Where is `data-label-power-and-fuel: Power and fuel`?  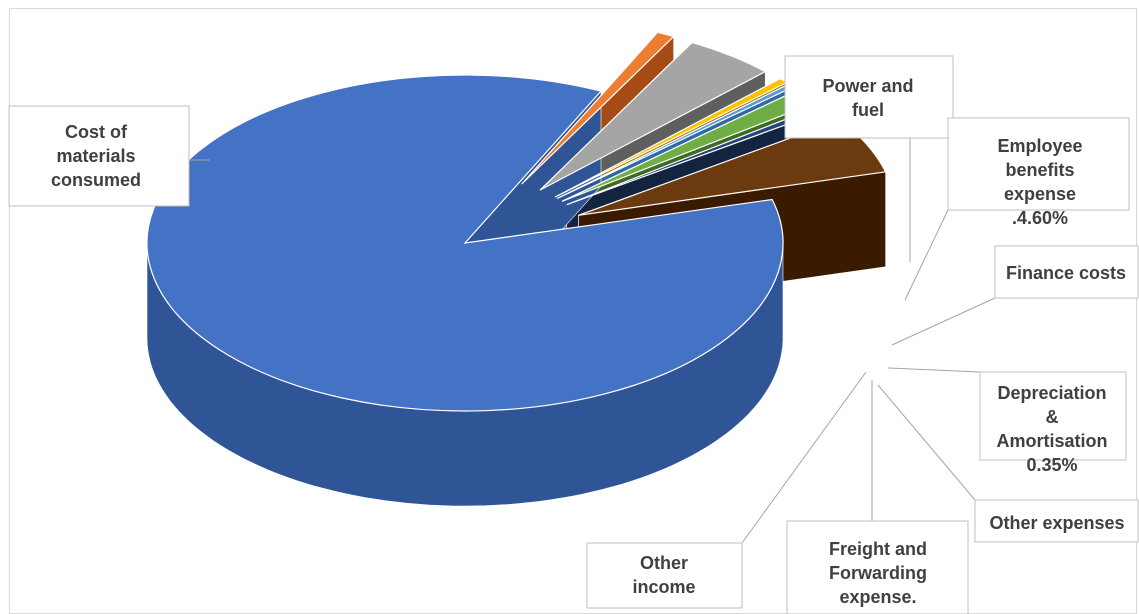
data-label-power-and-fuel: Power and fuel is located at coordinates (867, 98).